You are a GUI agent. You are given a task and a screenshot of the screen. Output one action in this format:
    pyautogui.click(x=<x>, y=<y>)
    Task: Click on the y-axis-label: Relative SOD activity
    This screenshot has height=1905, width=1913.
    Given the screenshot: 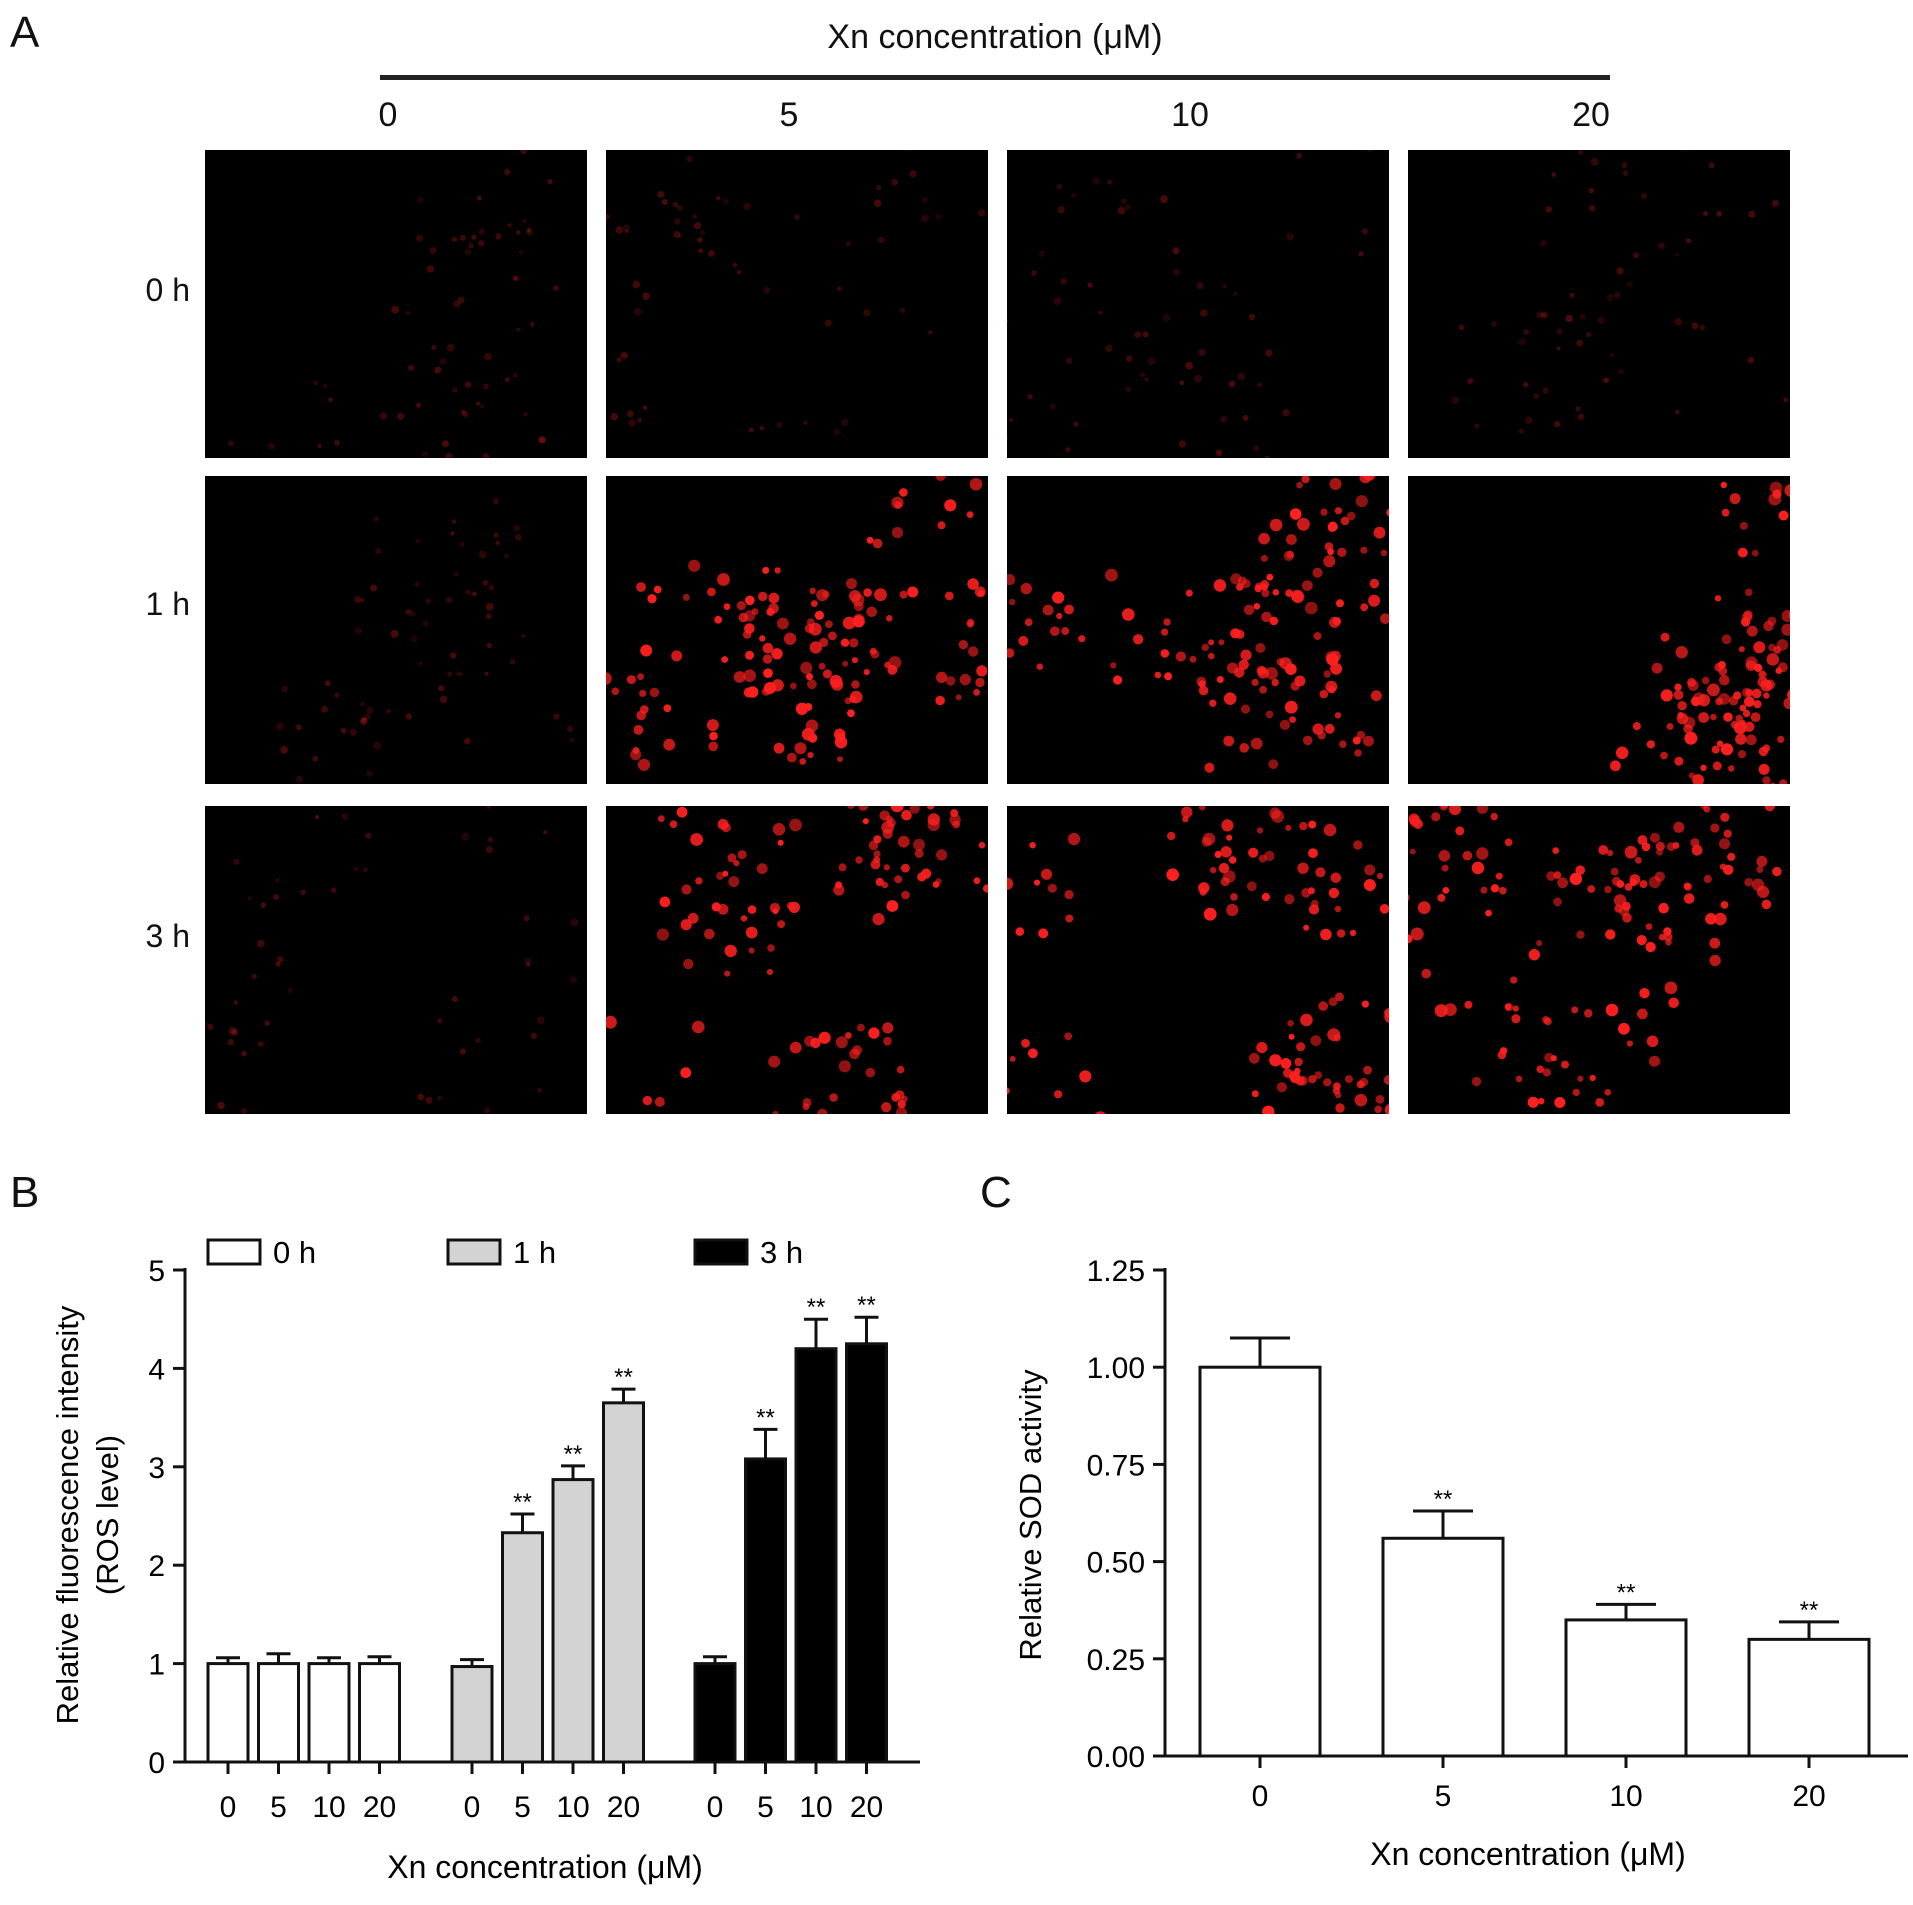 What is the action you would take?
    pyautogui.click(x=1030, y=1515)
    